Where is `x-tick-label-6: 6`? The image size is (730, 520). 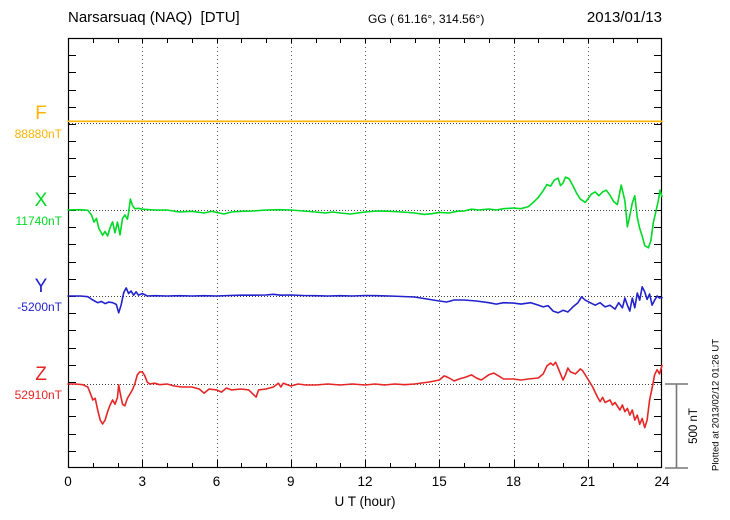
x-tick-label-6: 6 is located at coordinates (216, 481).